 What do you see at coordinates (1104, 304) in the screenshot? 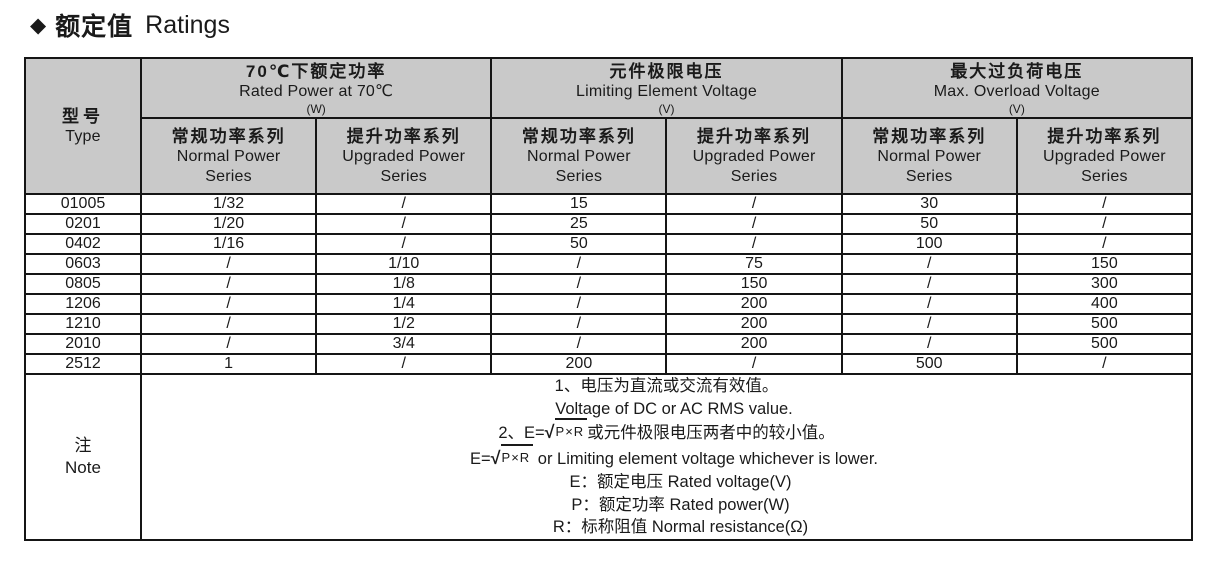
I see `cell: 400` at bounding box center [1104, 304].